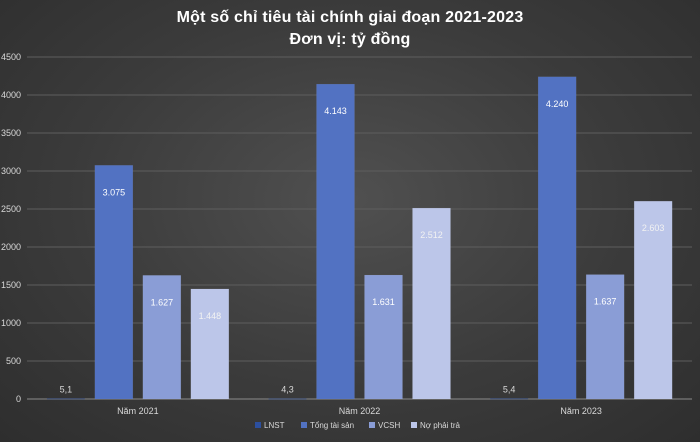 This screenshot has height=442, width=700. I want to click on data-label: 4.240, so click(557, 104).